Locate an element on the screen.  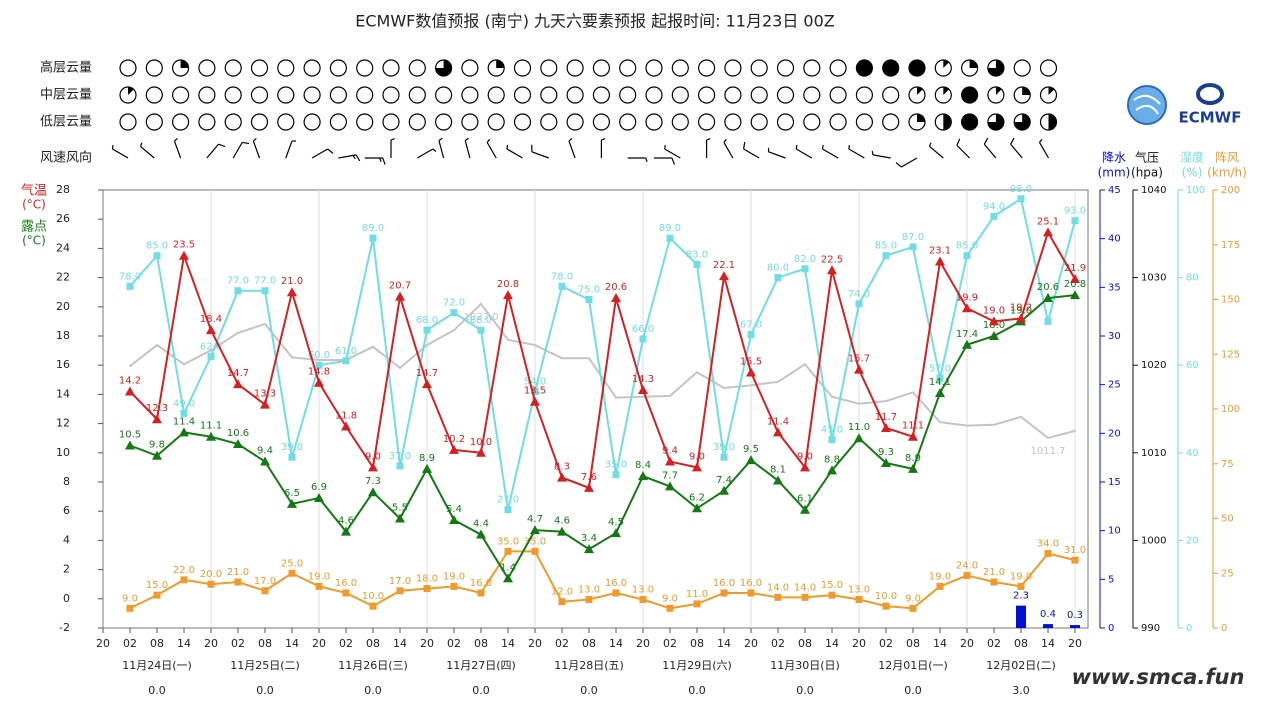
day-label: 11月24日(一) is located at coordinates (157, 665).